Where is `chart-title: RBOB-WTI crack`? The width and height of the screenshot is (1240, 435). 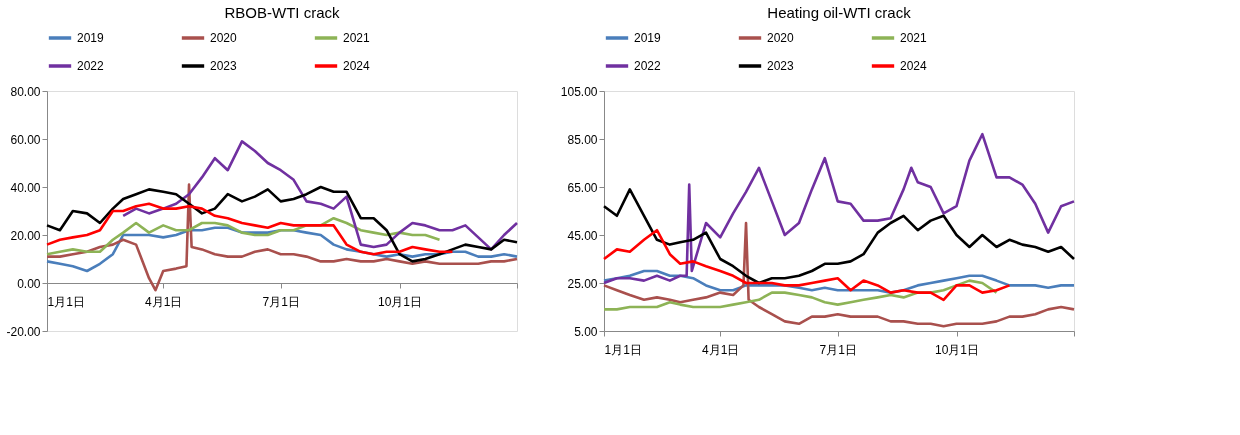
chart-title: RBOB-WTI crack is located at coordinates (282, 12).